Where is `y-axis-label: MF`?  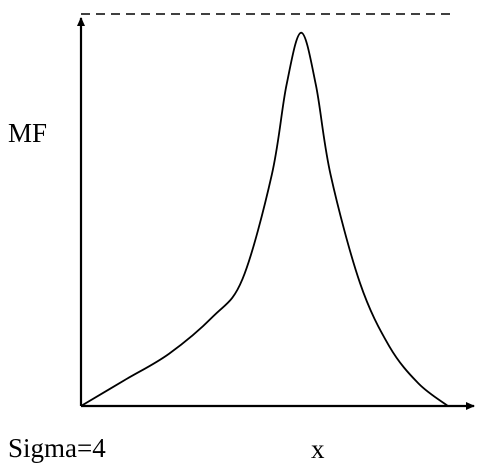
y-axis-label: MF is located at coordinates (27, 133).